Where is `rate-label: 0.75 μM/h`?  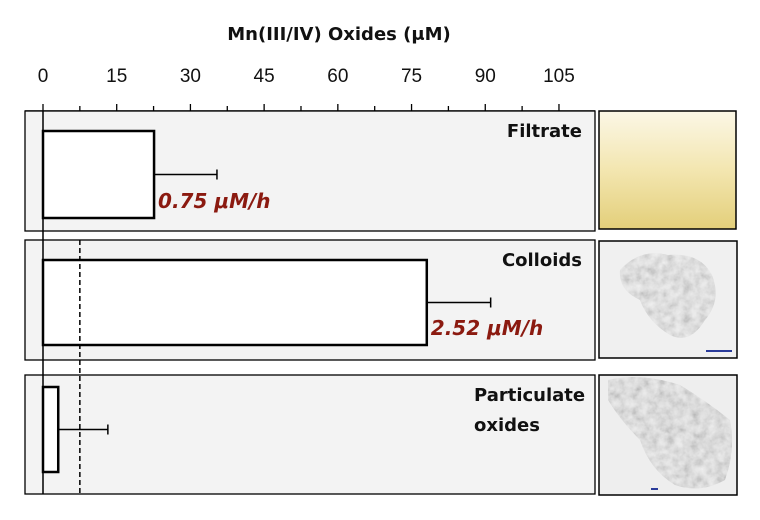
rate-label: 0.75 μM/h is located at coordinates (214, 201).